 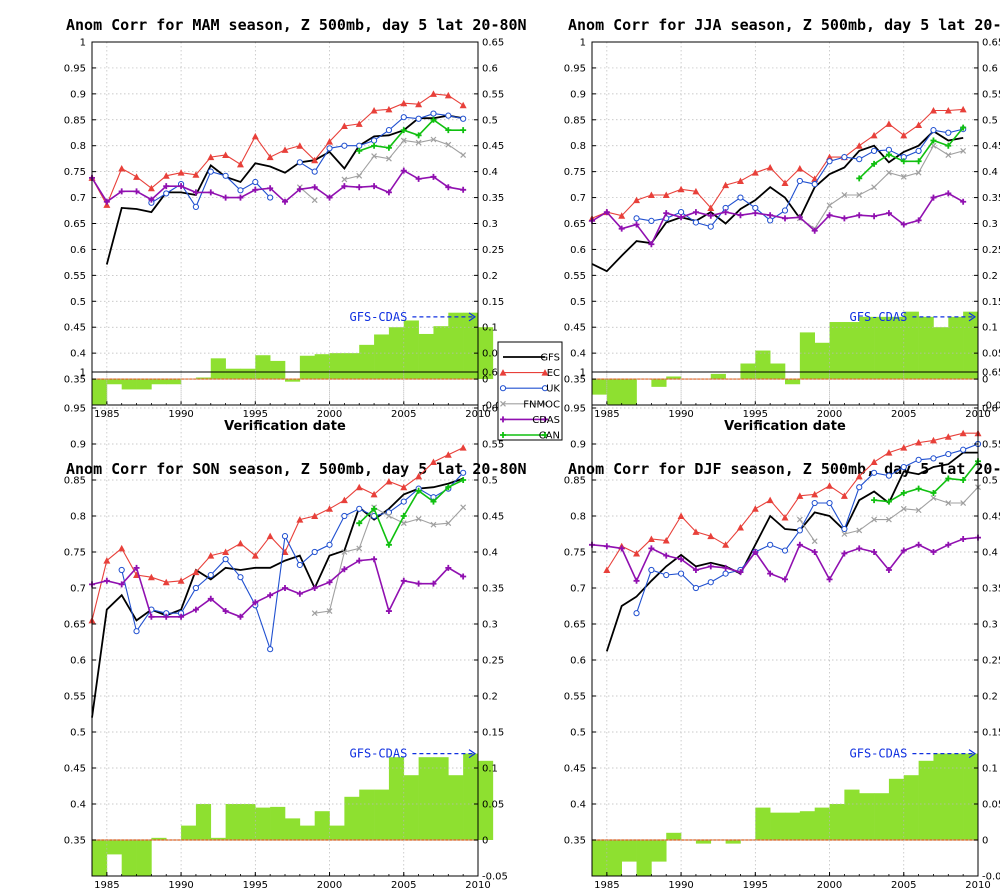 I want to click on uk-line, so click(x=292, y=561).